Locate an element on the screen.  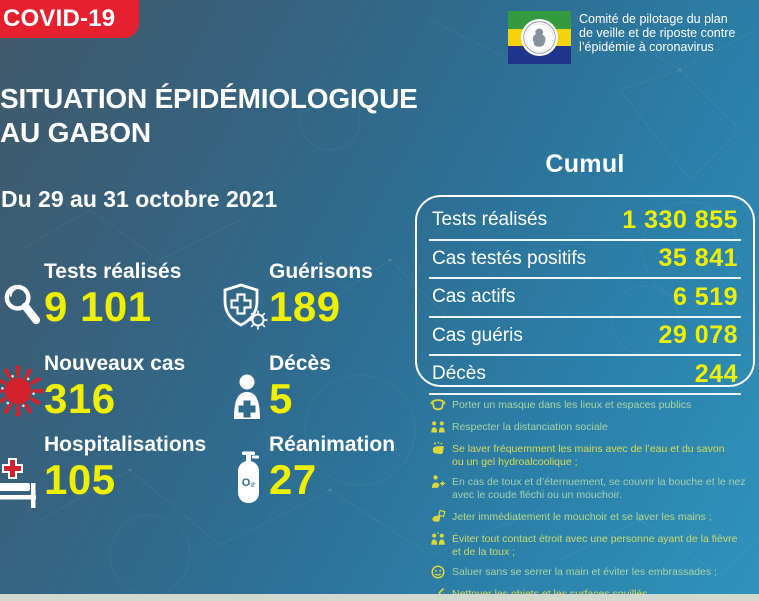
cumul-row-gueris: Cas guéris 29 078 is located at coordinates (585, 337).